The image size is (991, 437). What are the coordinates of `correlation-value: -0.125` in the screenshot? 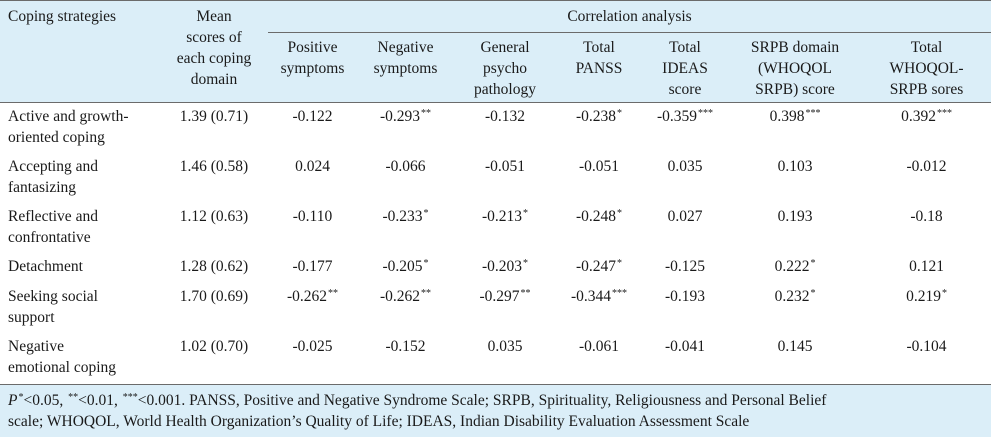 It's located at (685, 266).